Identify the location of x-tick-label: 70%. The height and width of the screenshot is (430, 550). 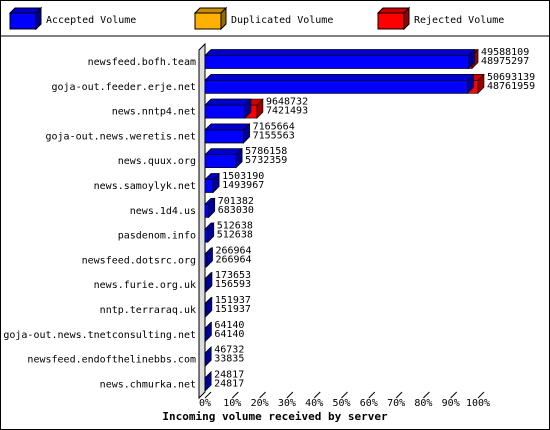
(396, 403).